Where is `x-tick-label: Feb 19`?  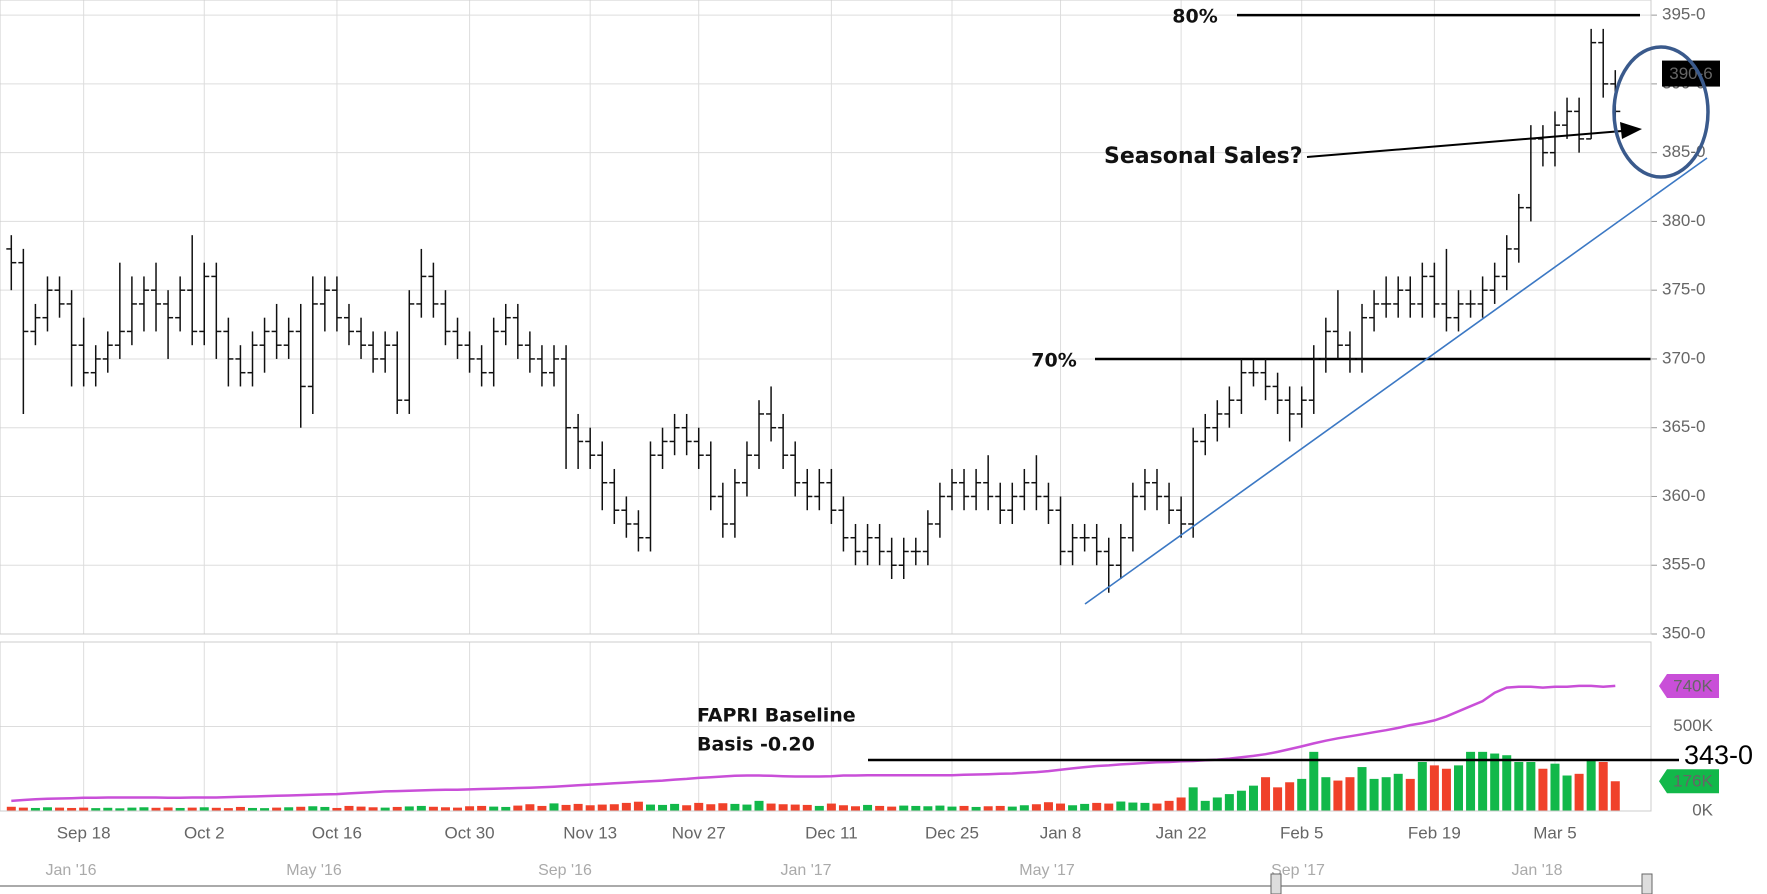
x-tick-label: Feb 19 is located at coordinates (1434, 832).